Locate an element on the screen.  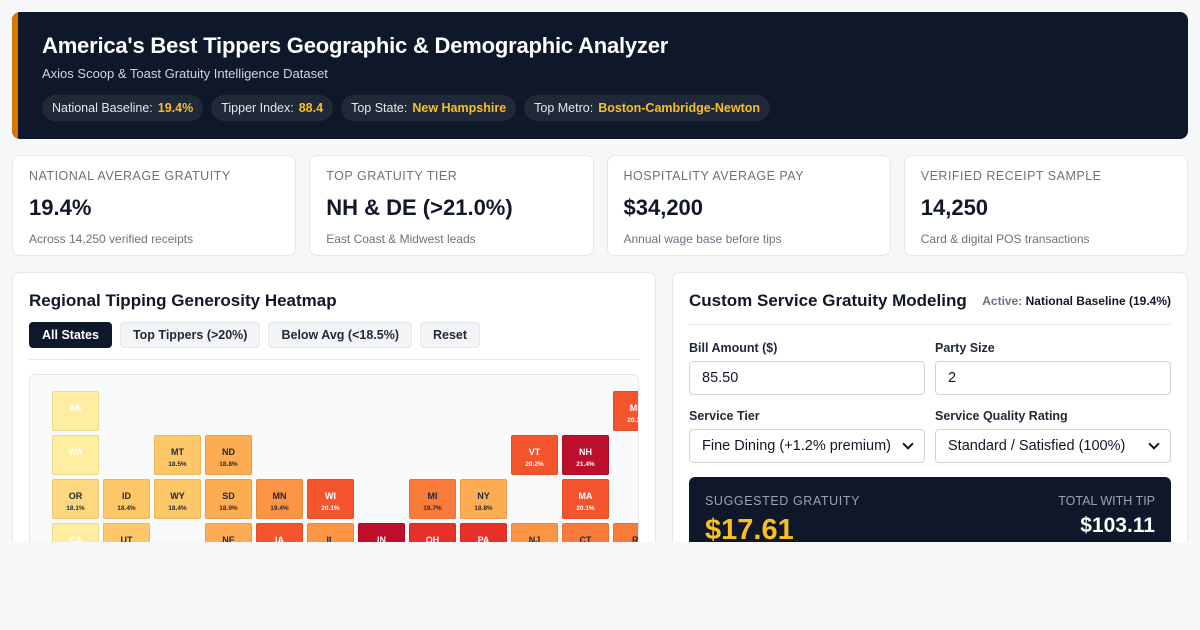
pill-label: Top State: is located at coordinates (379, 108).